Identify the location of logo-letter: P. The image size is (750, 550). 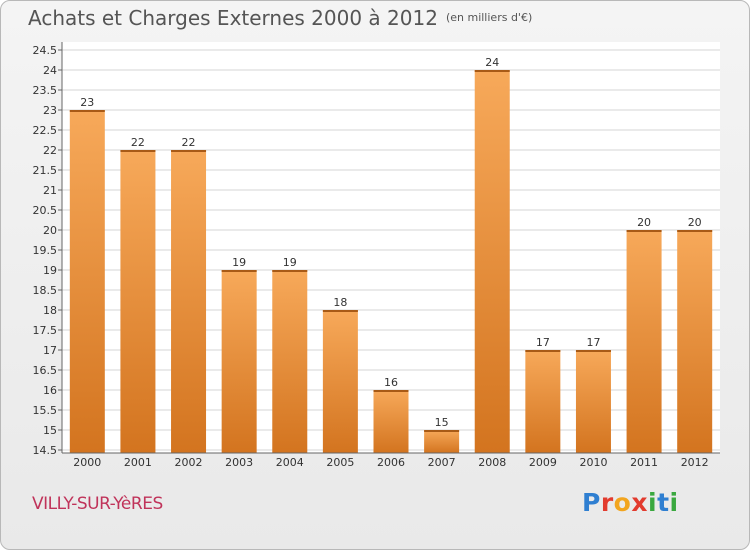
(591, 502).